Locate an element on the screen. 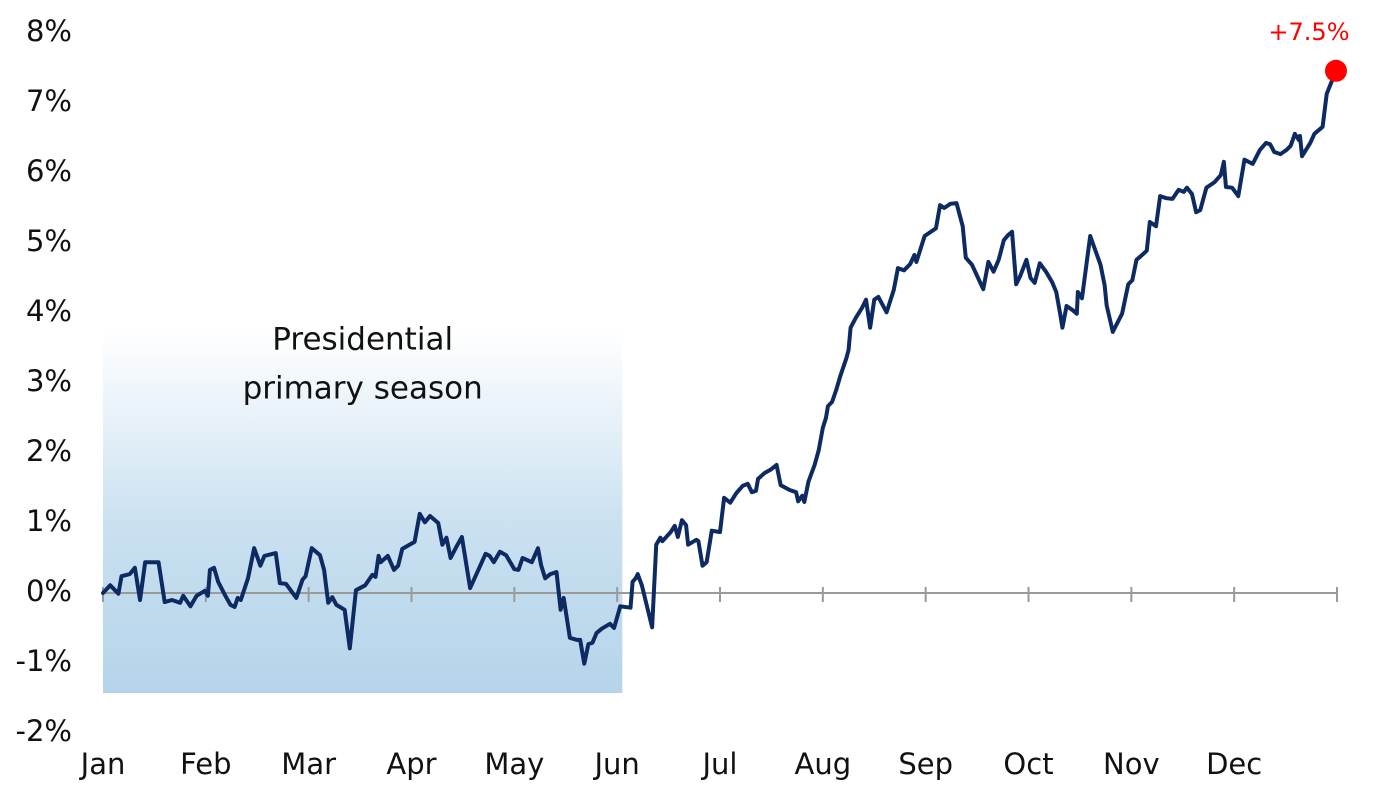  y-tick-label: 4% is located at coordinates (49, 311).